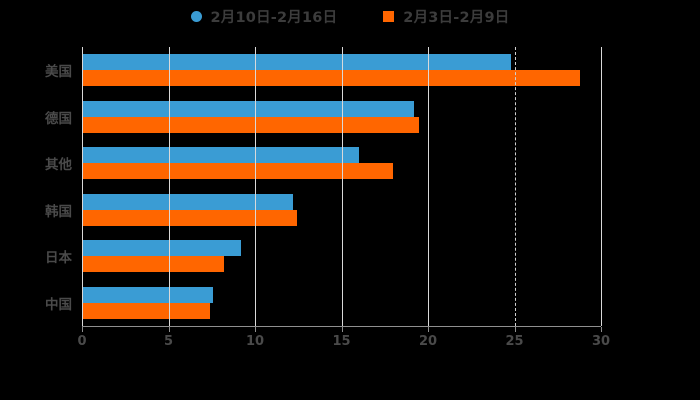  Describe the element at coordinates (58, 304) in the screenshot. I see `y-tick-label-中国: 中国` at that location.